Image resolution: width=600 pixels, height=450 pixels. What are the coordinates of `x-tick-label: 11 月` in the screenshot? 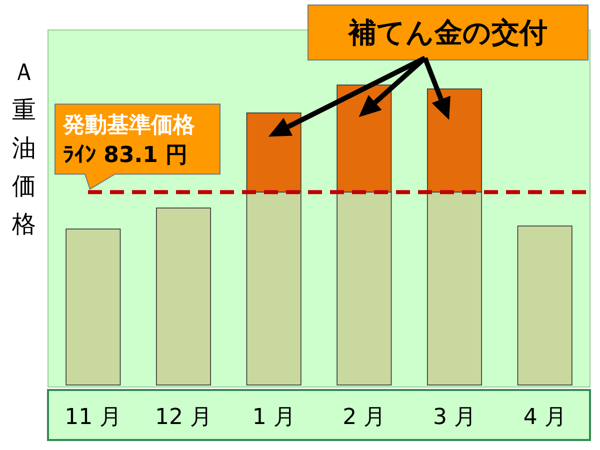 It's located at (93, 417).